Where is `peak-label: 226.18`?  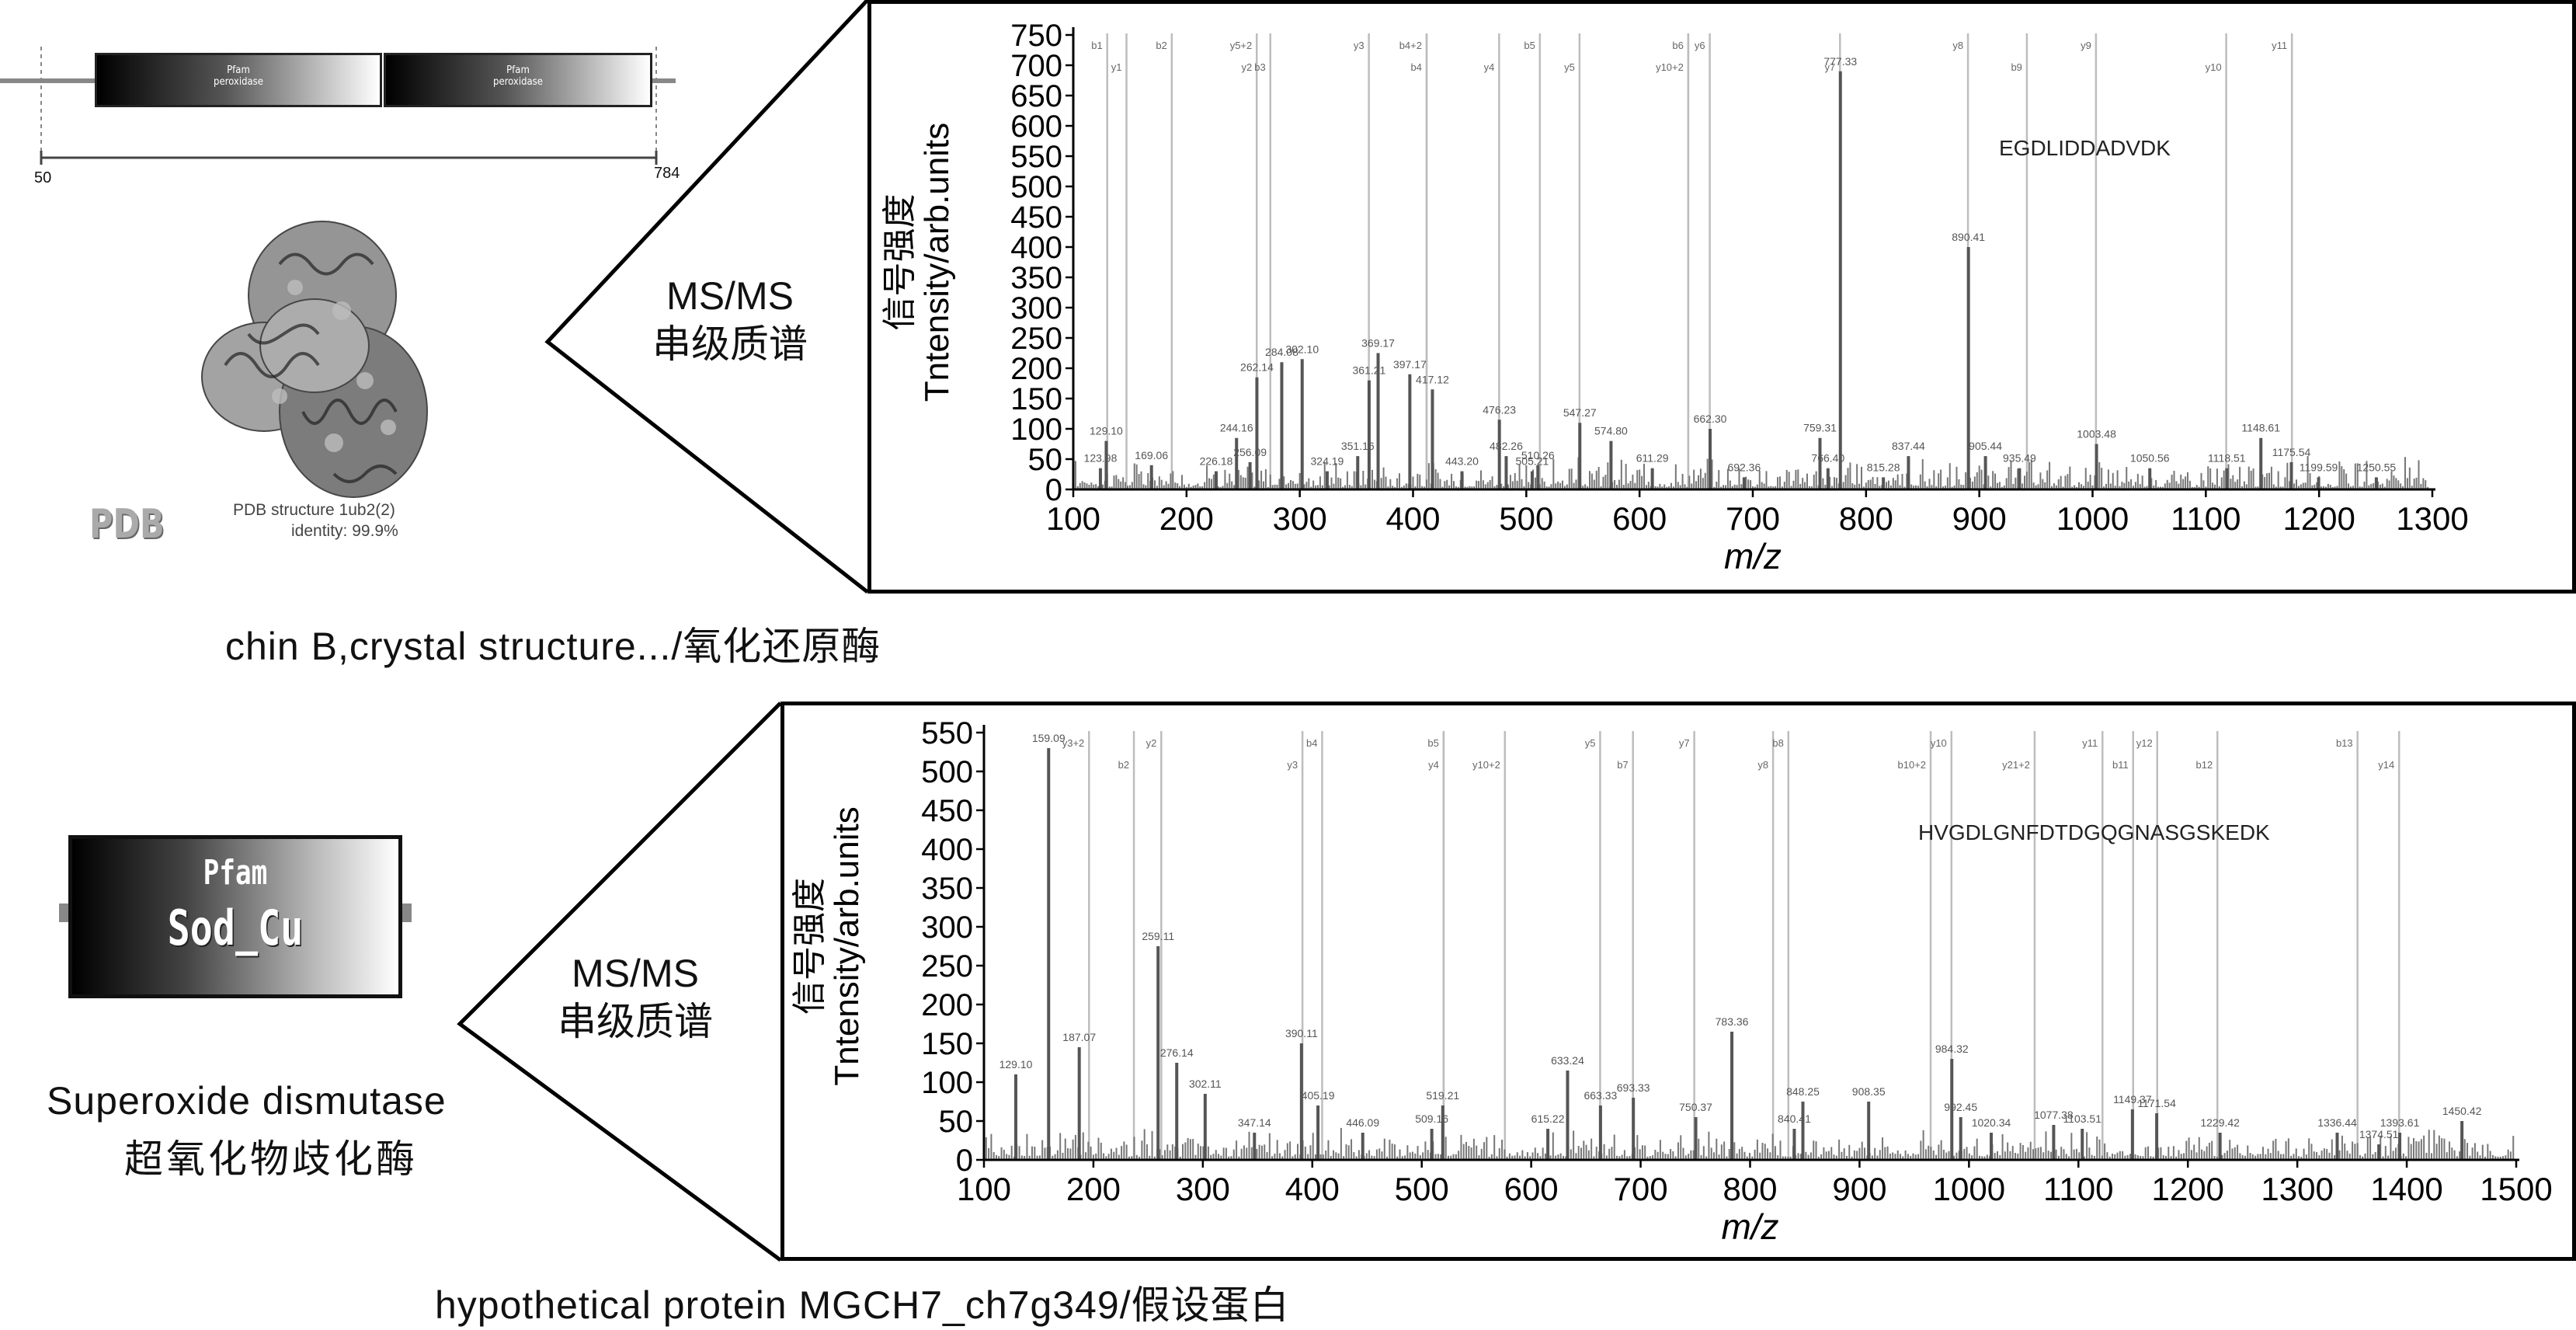 peak-label: 226.18 is located at coordinates (1216, 461).